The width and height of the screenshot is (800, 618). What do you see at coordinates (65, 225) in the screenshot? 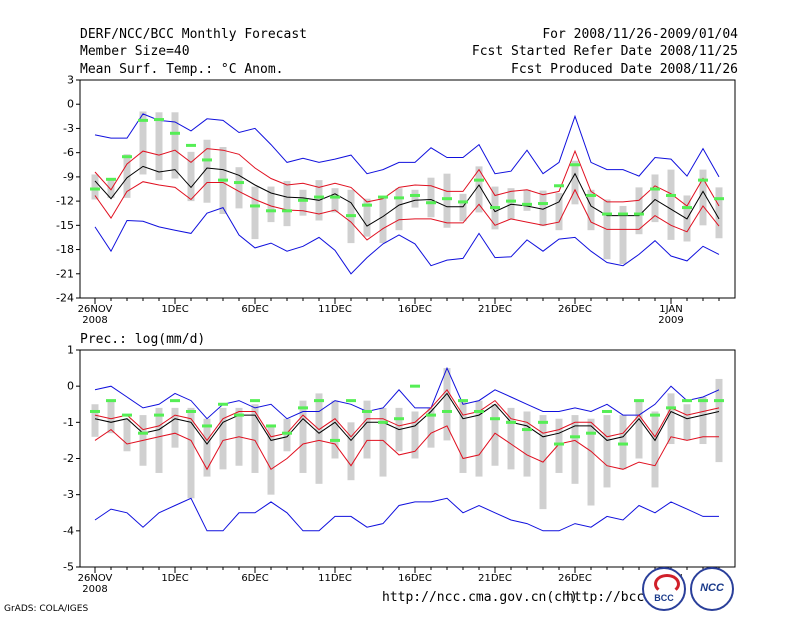
I see `y-tick-label: -15` at bounding box center [65, 225].